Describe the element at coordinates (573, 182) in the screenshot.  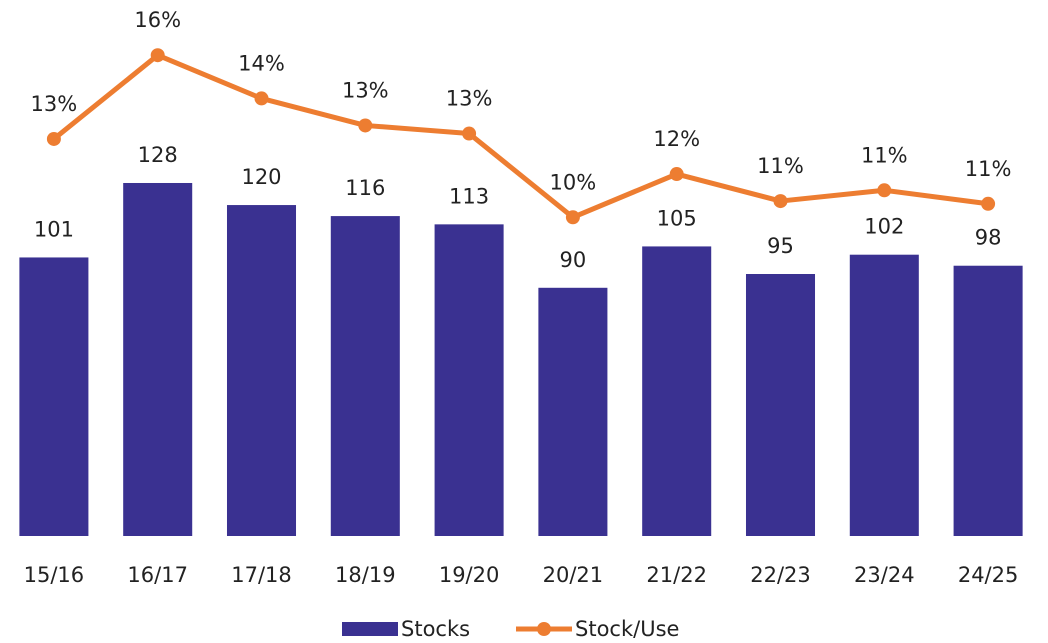
I see `line-value-label: 10%` at that location.